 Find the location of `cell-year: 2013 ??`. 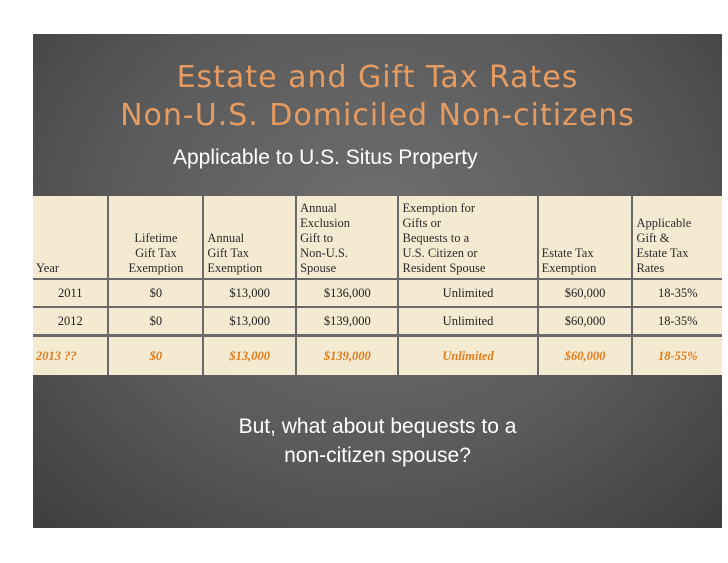

cell-year: 2013 ?? is located at coordinates (71, 354).